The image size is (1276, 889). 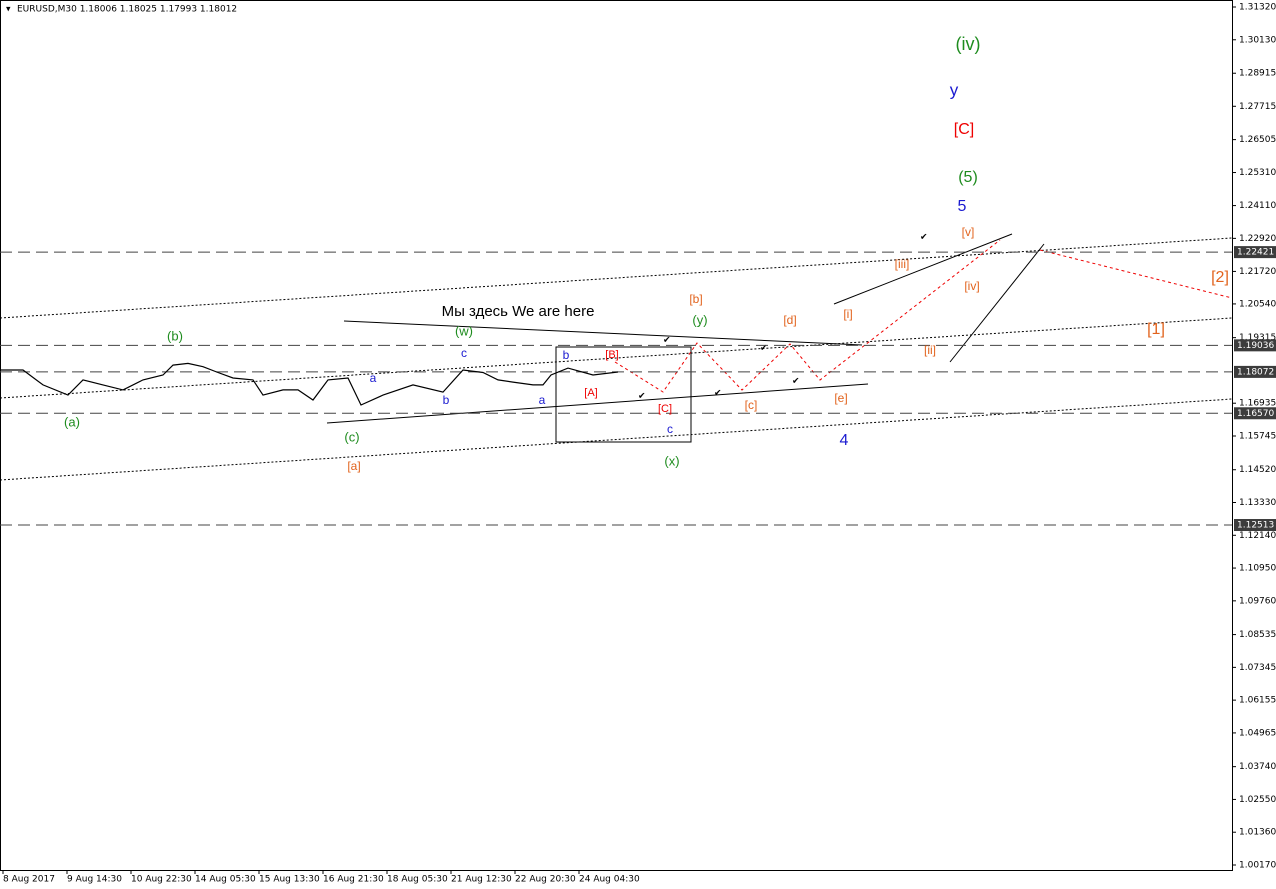 What do you see at coordinates (609, 880) in the screenshot?
I see `x-tick-label: 24 Aug 04:30` at bounding box center [609, 880].